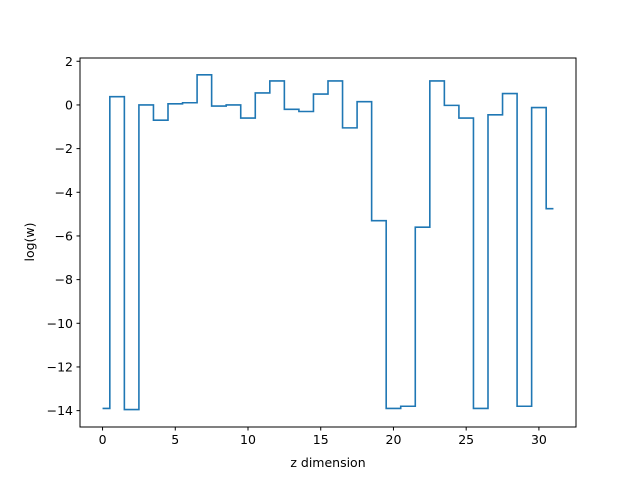 The height and width of the screenshot is (480, 640). I want to click on y-tick-label: −2, so click(64, 148).